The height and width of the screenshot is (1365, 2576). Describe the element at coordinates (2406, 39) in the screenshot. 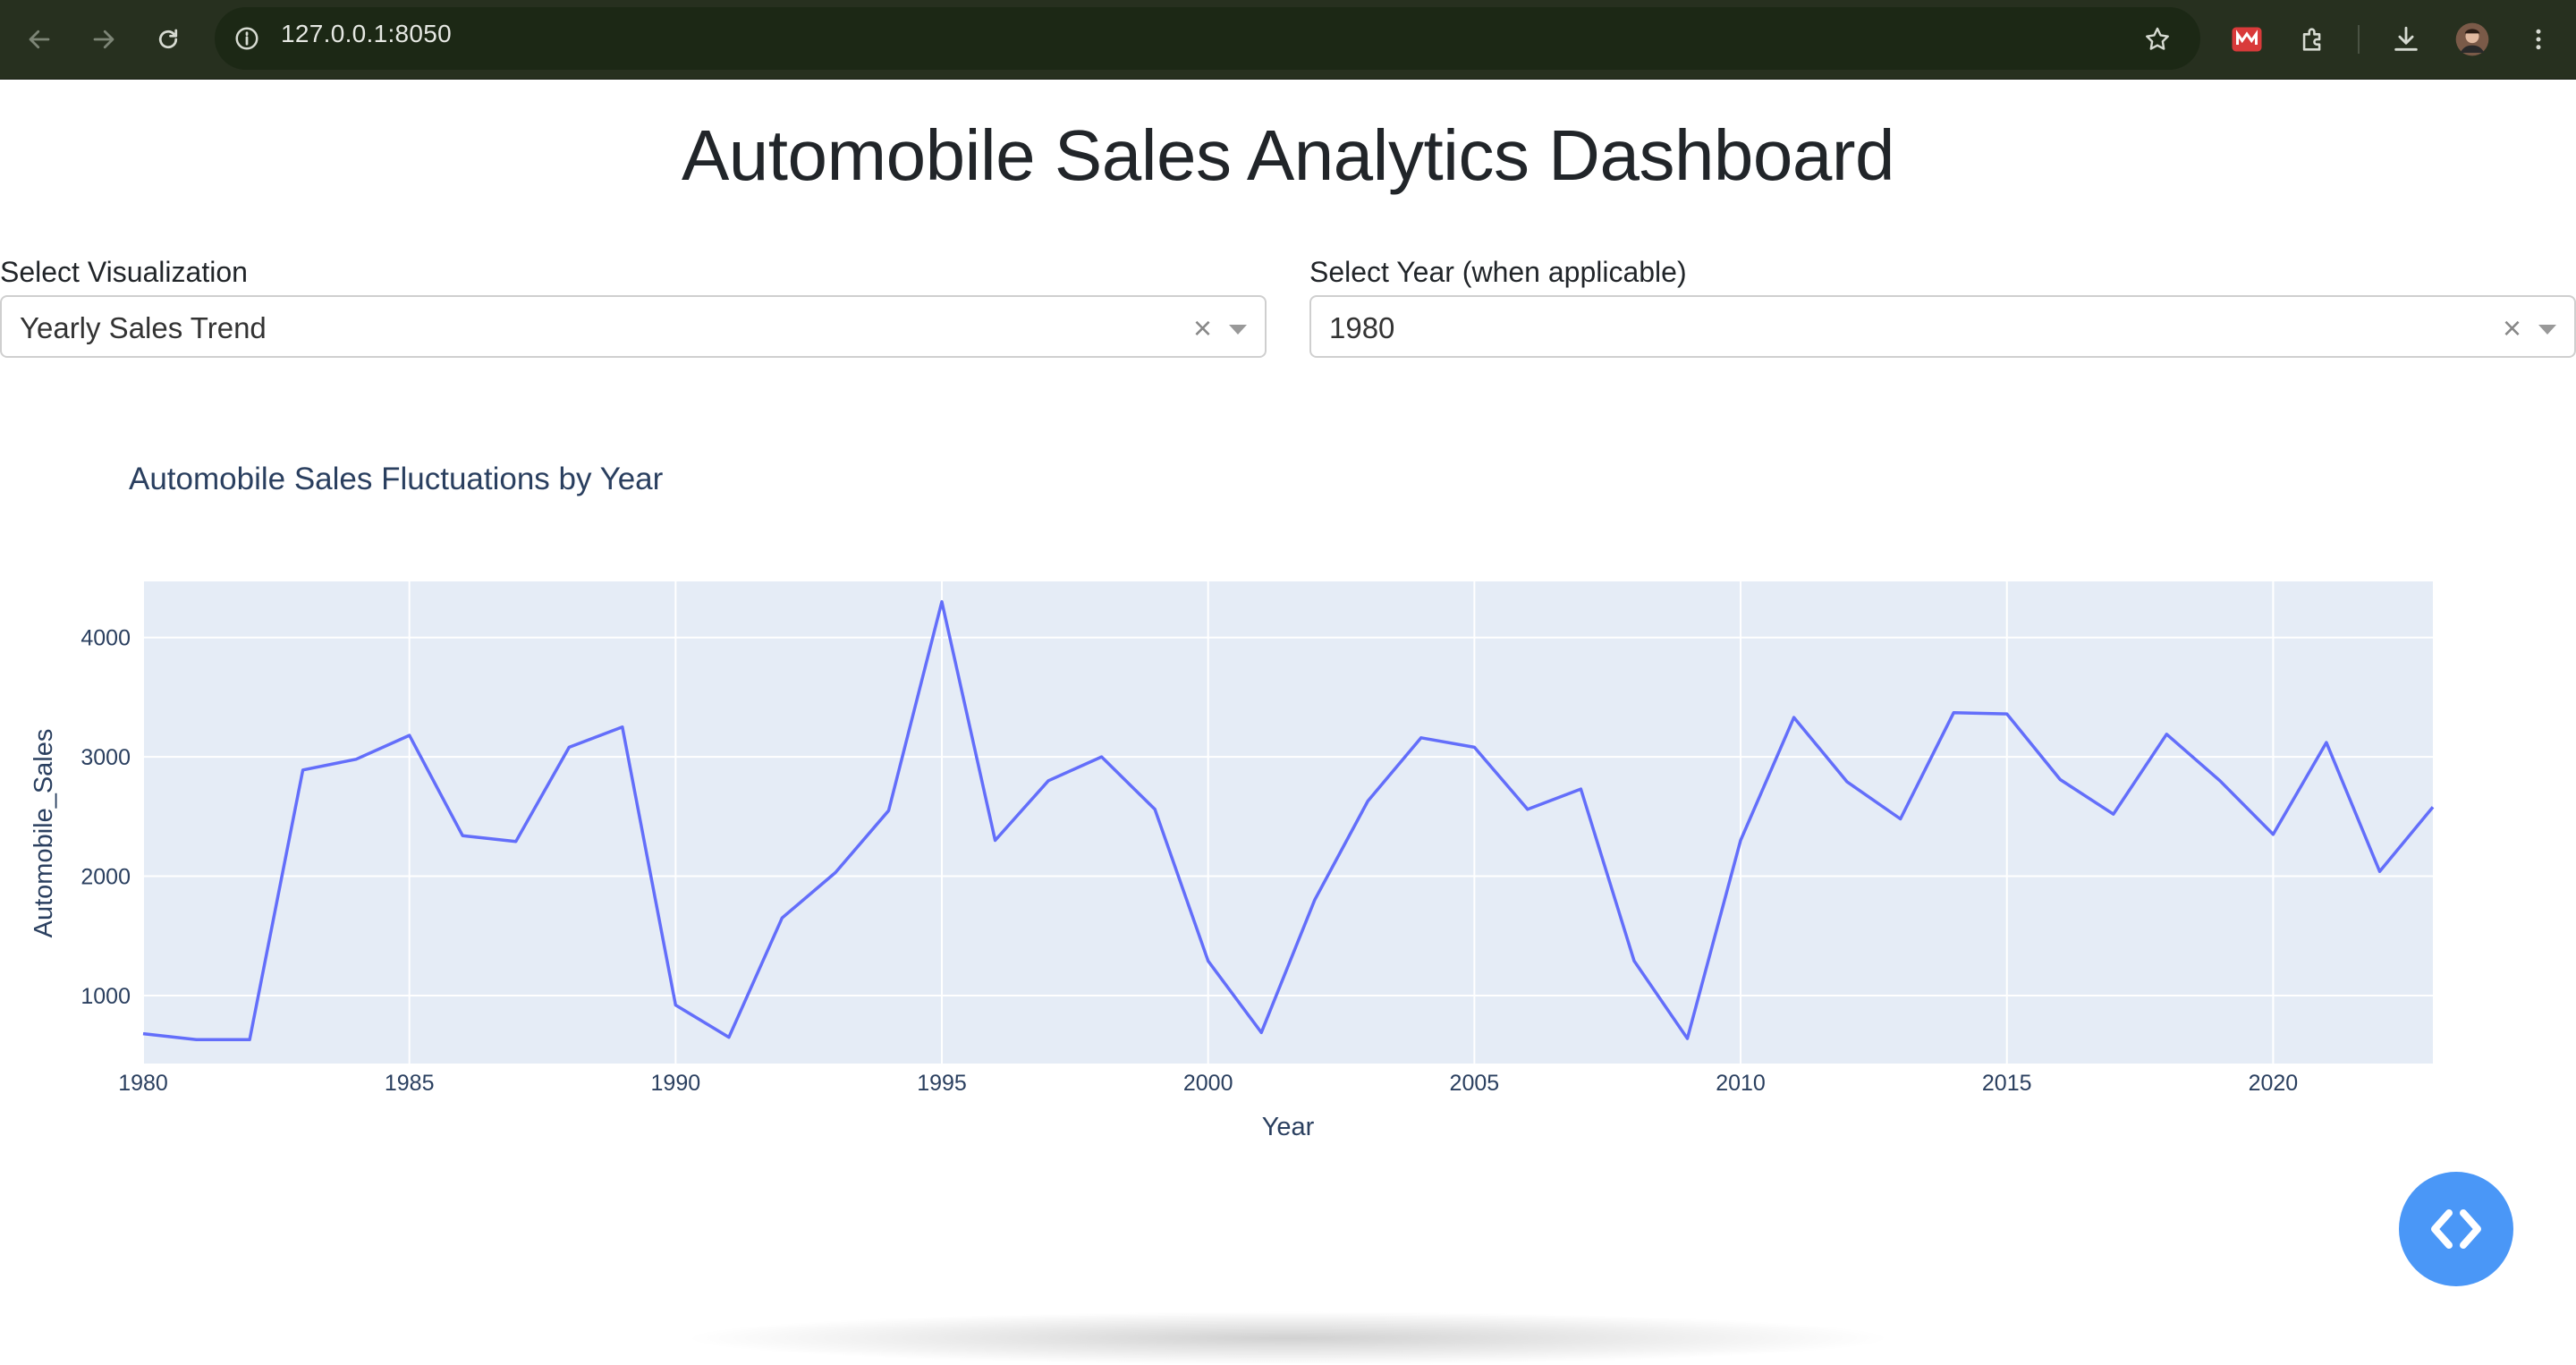

I see `download-icon` at that location.